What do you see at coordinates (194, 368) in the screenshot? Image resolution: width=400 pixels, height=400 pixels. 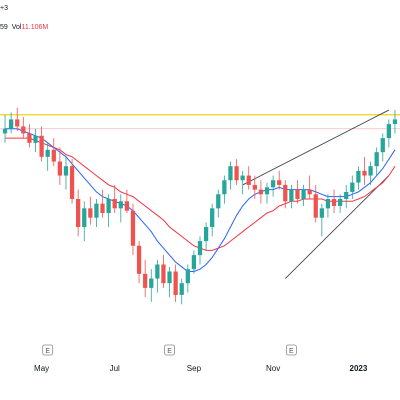 I see `x-axis-tick-label: Sep` at bounding box center [194, 368].